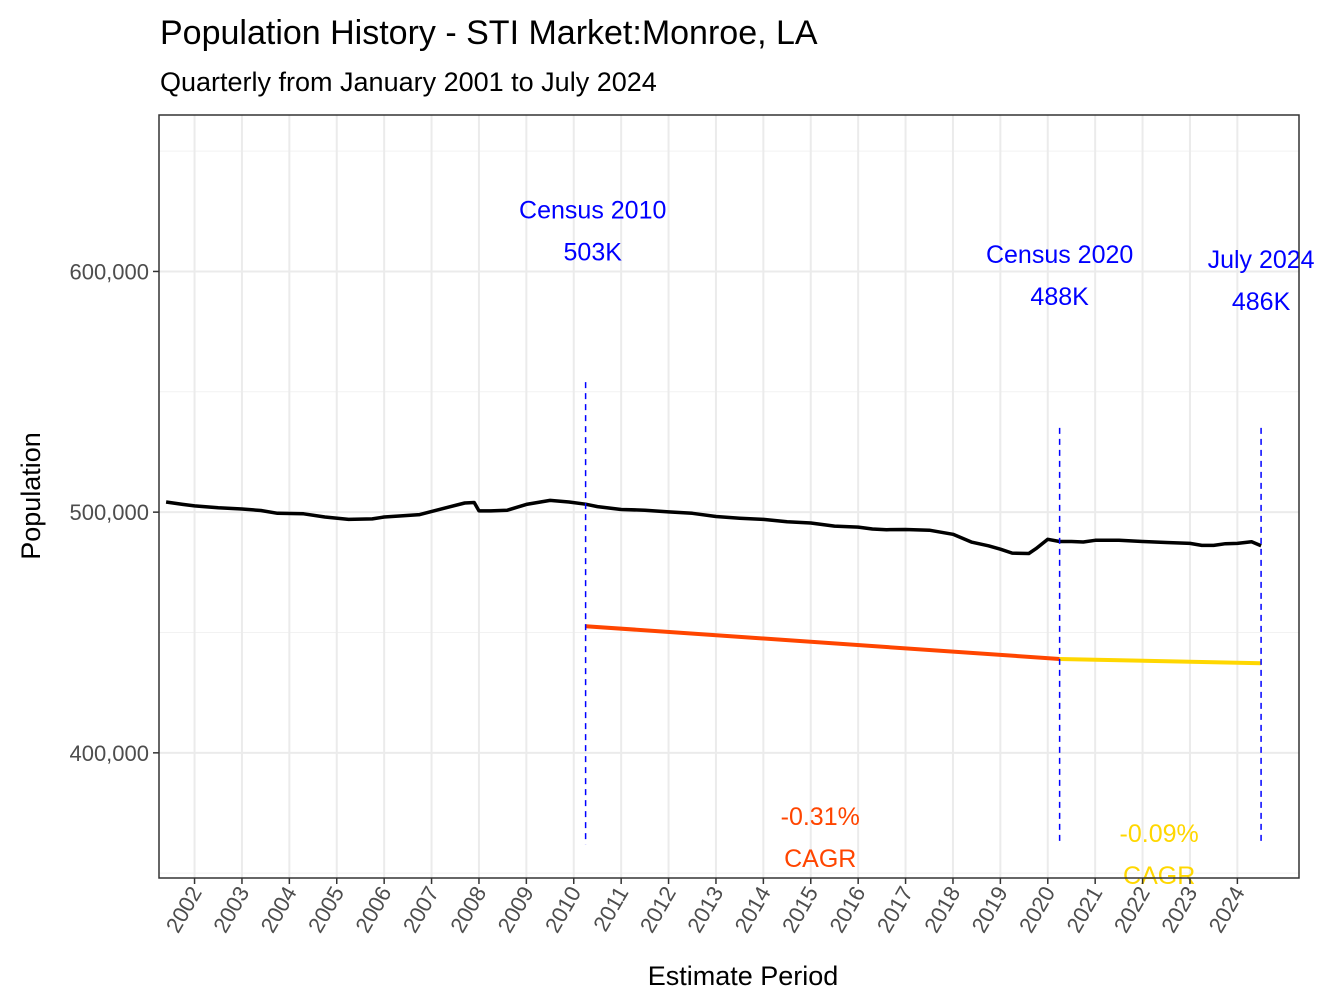  I want to click on x-tick-label: 2004, so click(279, 909).